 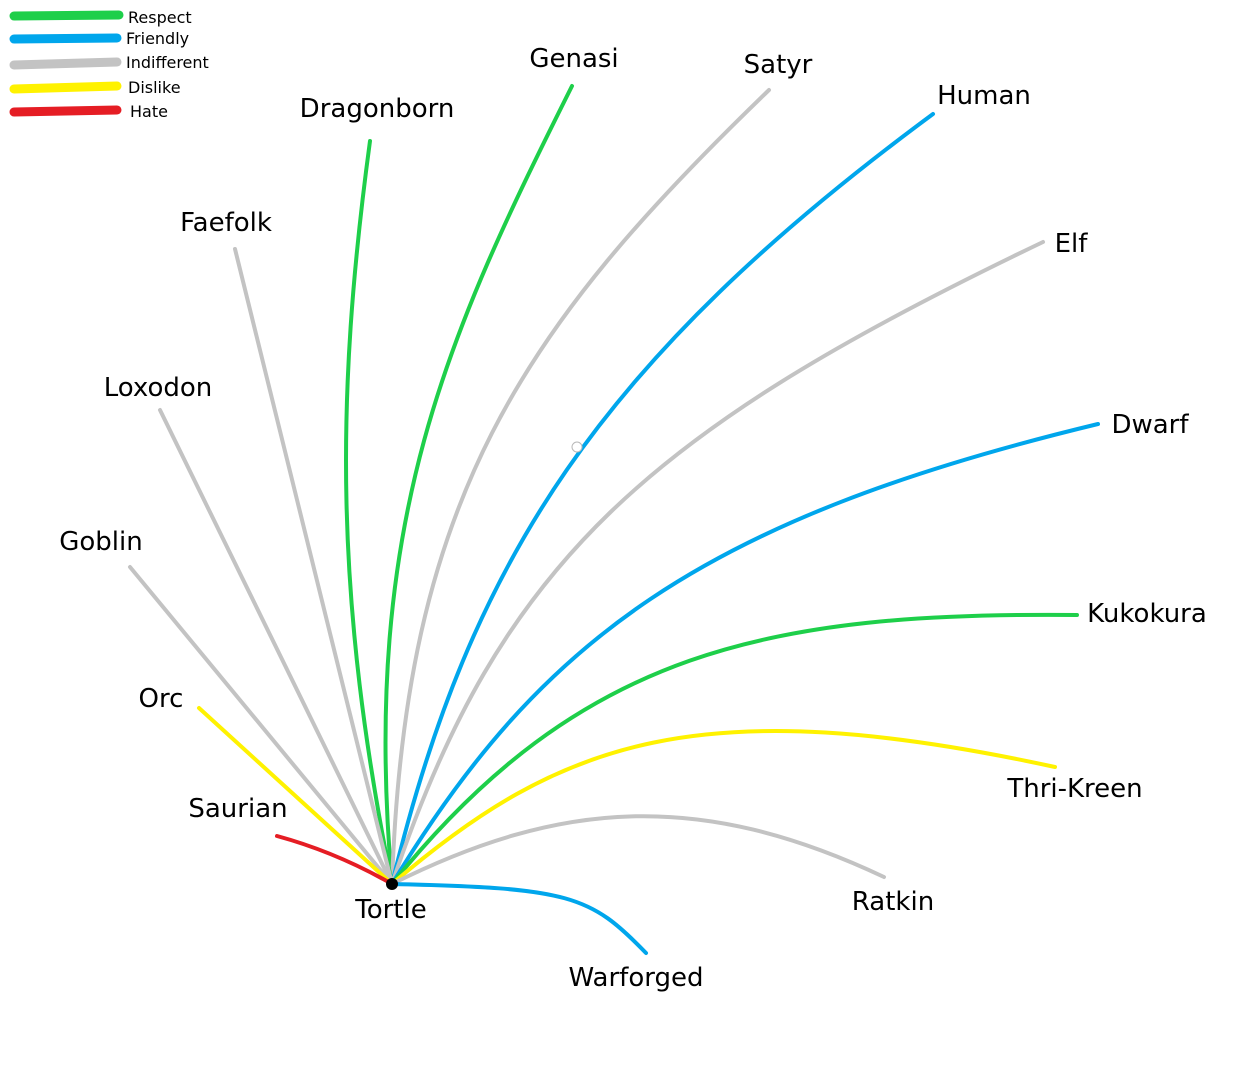 What do you see at coordinates (65, 63) in the screenshot?
I see `legend-swatch-indifferent` at bounding box center [65, 63].